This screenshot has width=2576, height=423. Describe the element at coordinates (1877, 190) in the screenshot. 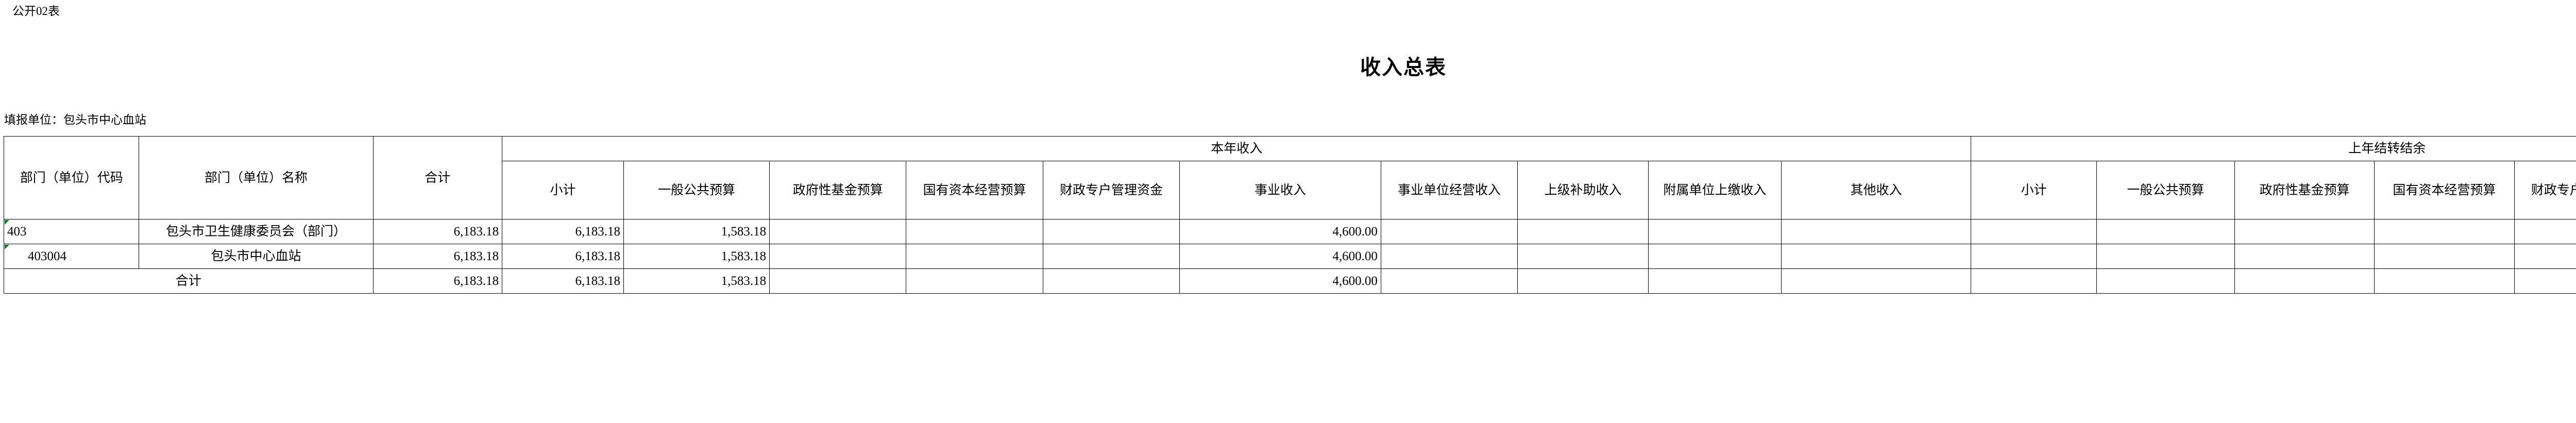

I see `th-cy-other-income: 其他收入` at that location.